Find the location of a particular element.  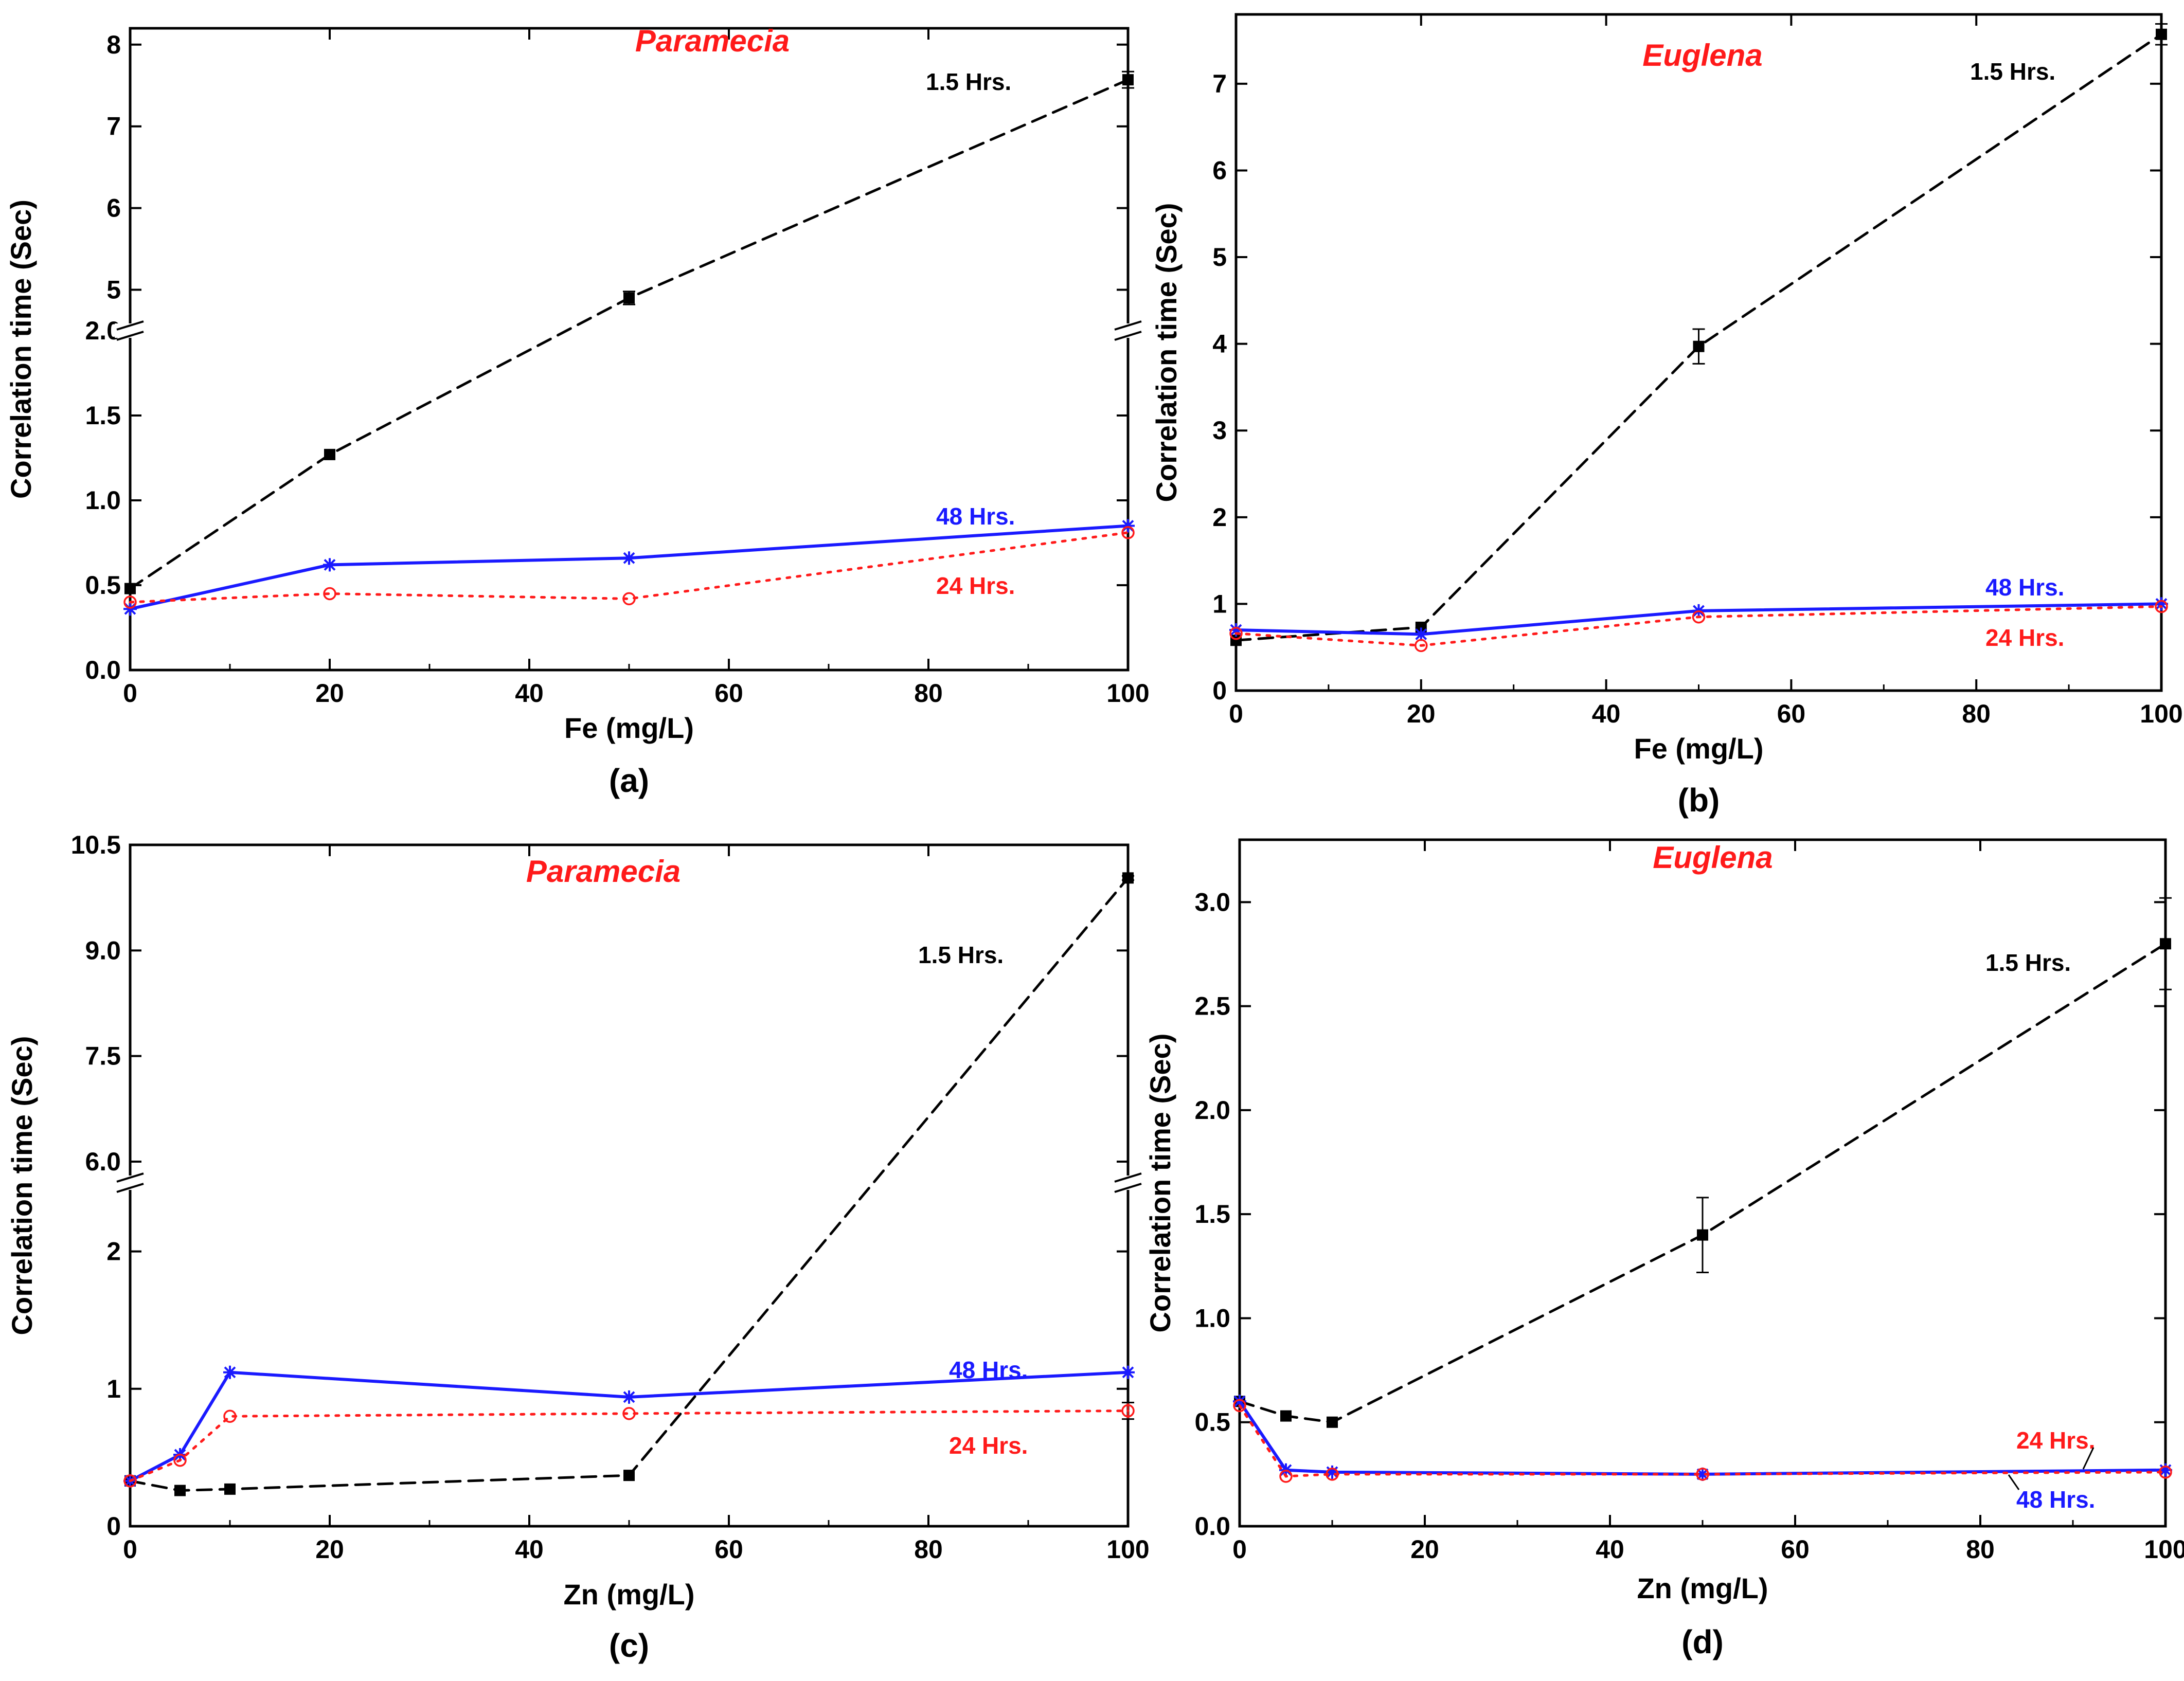

x-axis-title: Zn (mg/L) is located at coordinates (1702, 1588).